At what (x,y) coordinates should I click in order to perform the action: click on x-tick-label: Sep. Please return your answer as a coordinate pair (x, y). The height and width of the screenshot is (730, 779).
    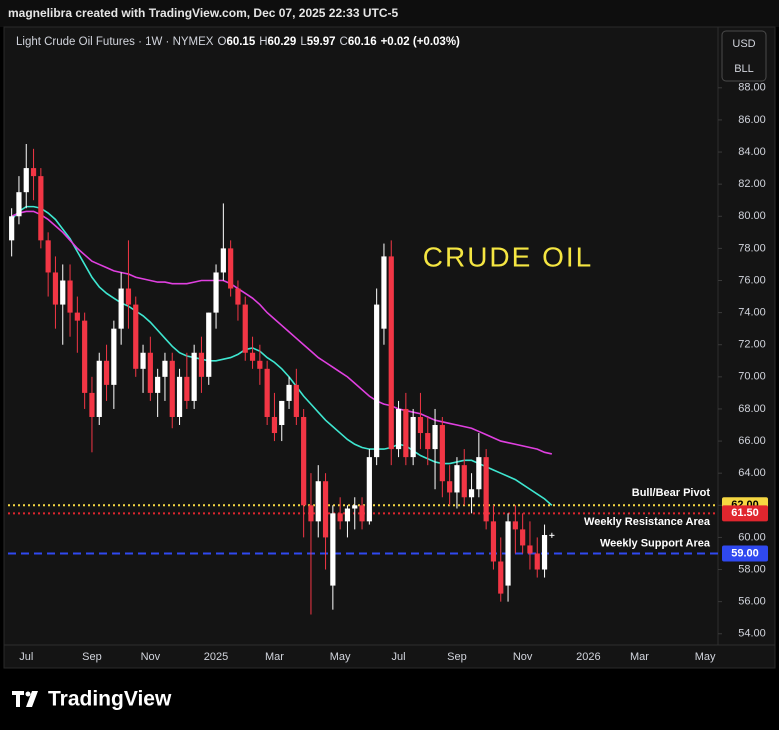
    Looking at the image, I should click on (92, 657).